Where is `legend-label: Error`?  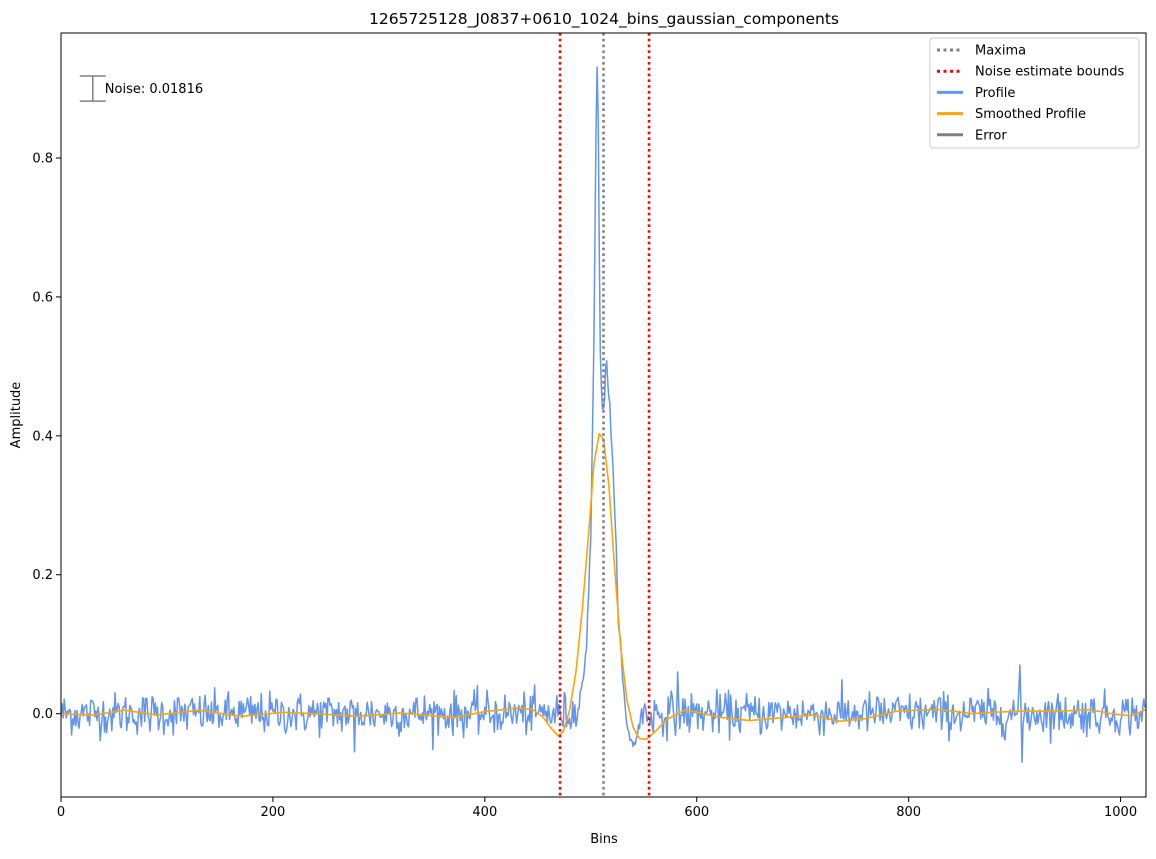 legend-label: Error is located at coordinates (991, 135).